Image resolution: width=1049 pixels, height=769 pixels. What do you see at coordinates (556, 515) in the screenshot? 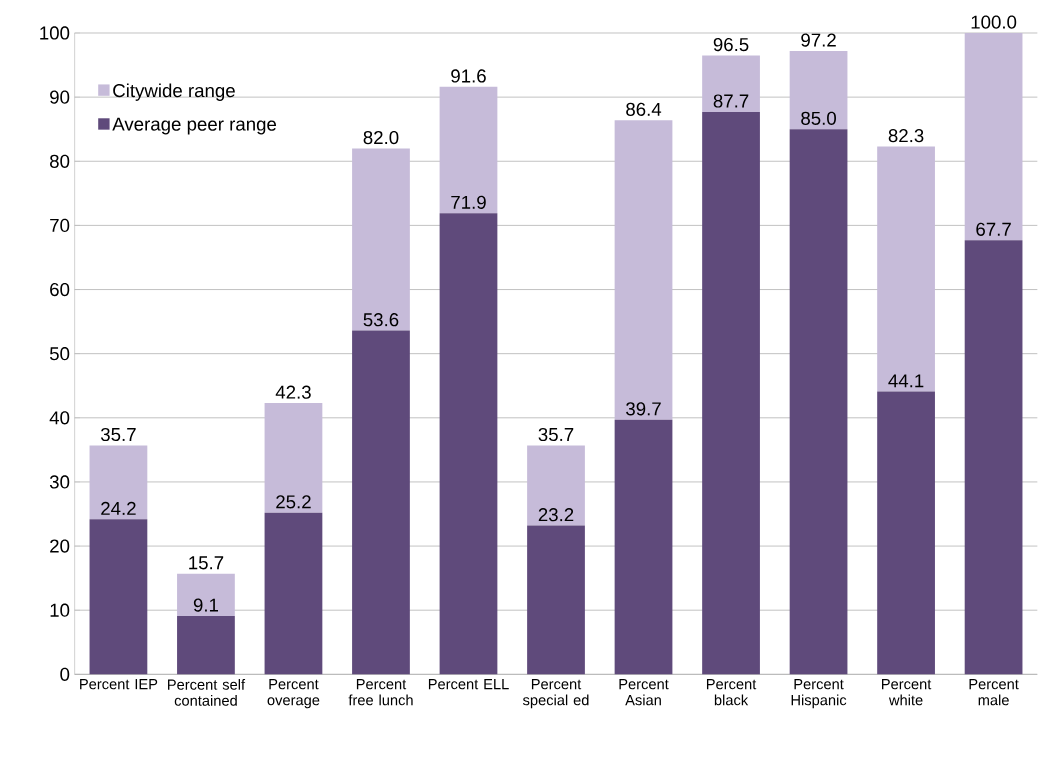
I see `data-label: 23.2` at bounding box center [556, 515].